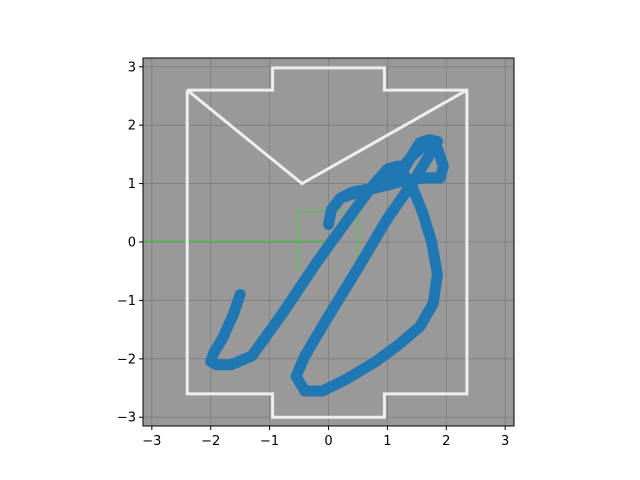 This screenshot has height=480, width=640. I want to click on y-tick-label: 3, so click(132, 67).